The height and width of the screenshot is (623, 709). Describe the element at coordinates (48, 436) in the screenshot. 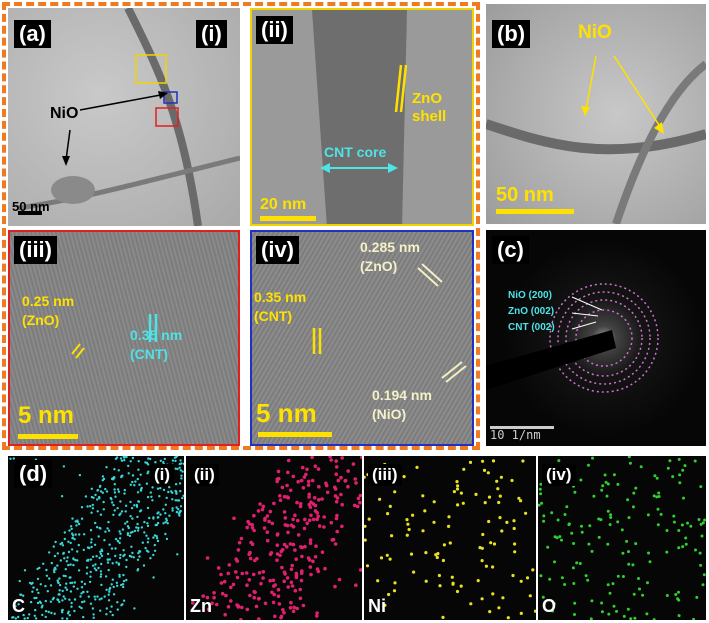

I see `scale-bar` at that location.